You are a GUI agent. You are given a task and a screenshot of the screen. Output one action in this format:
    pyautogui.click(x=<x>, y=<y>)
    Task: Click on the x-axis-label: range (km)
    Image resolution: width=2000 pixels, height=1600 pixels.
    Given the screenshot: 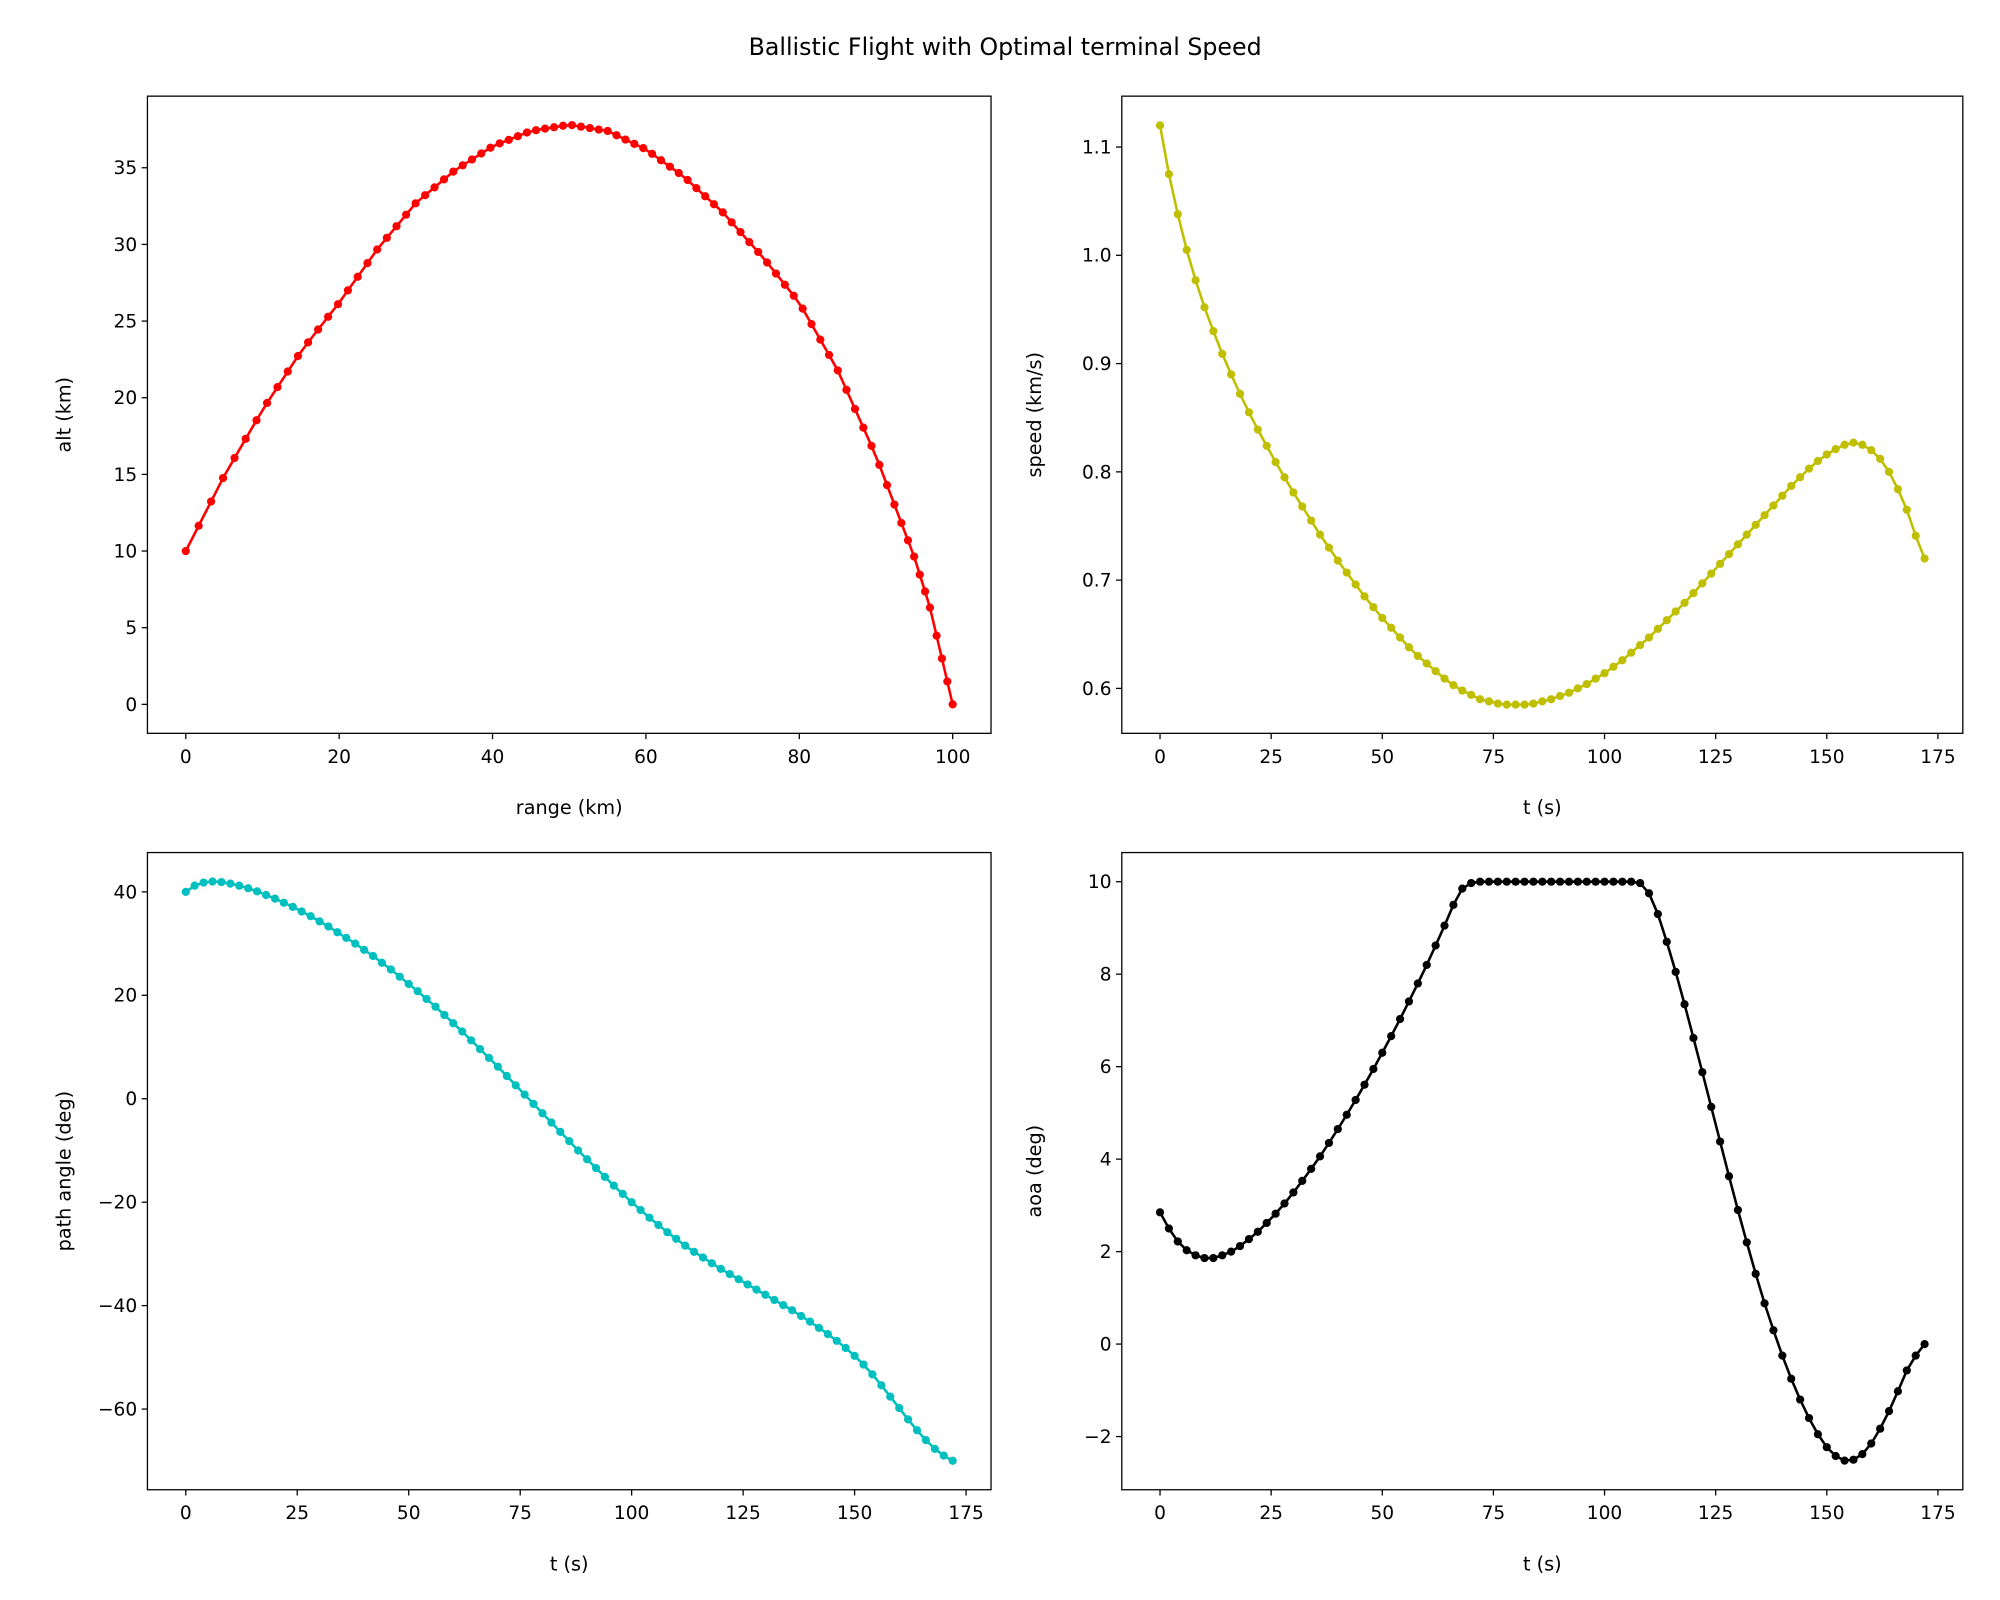 What is the action you would take?
    pyautogui.click(x=569, y=807)
    